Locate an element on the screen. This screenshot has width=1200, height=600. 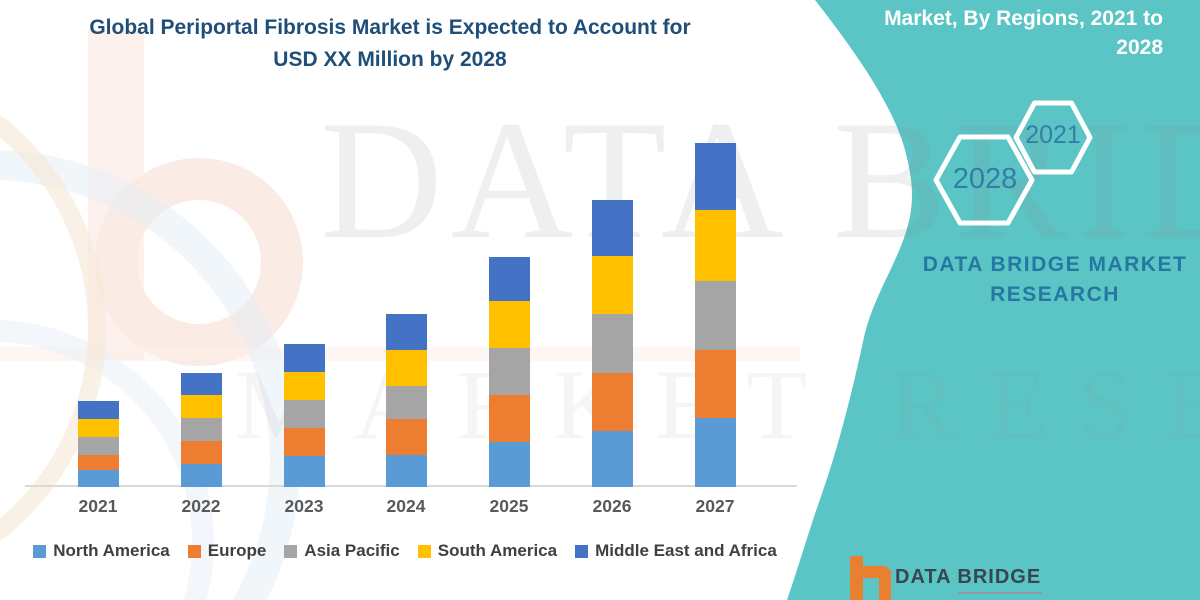
segment-europe-2022 is located at coordinates (201, 452).